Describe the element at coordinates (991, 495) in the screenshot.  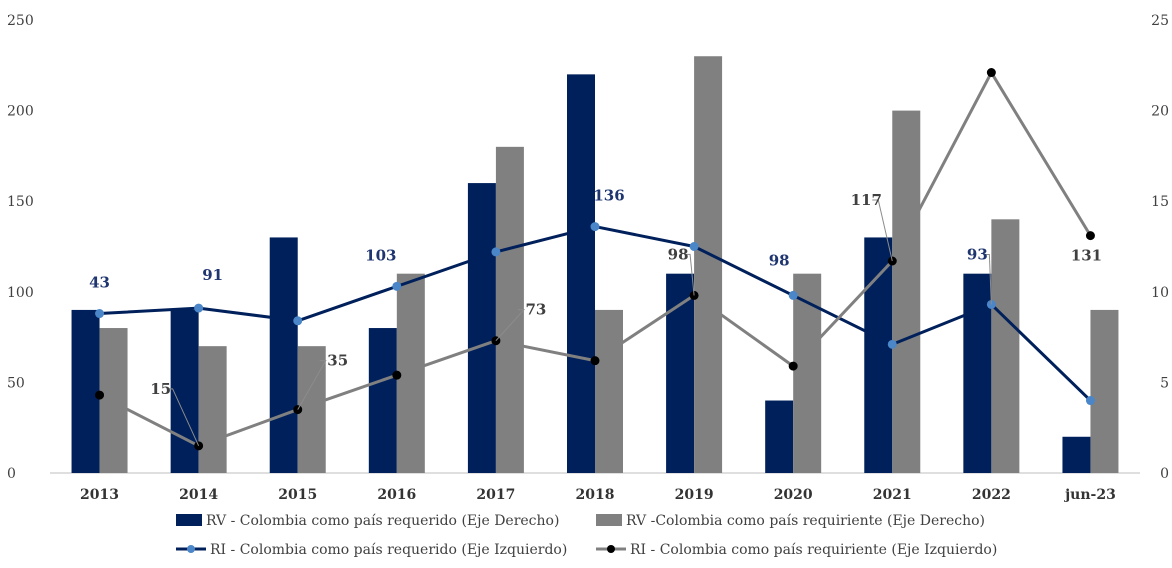
I see `x-axis-tick: 2022` at that location.